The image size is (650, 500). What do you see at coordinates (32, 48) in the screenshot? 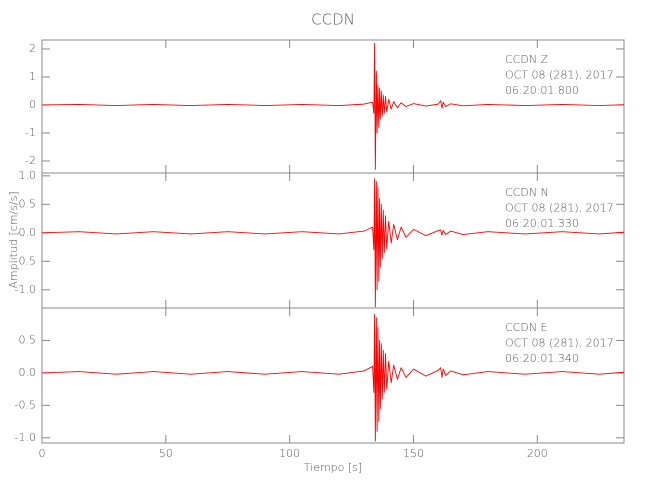
I see `y-tick-label: 2` at bounding box center [32, 48].